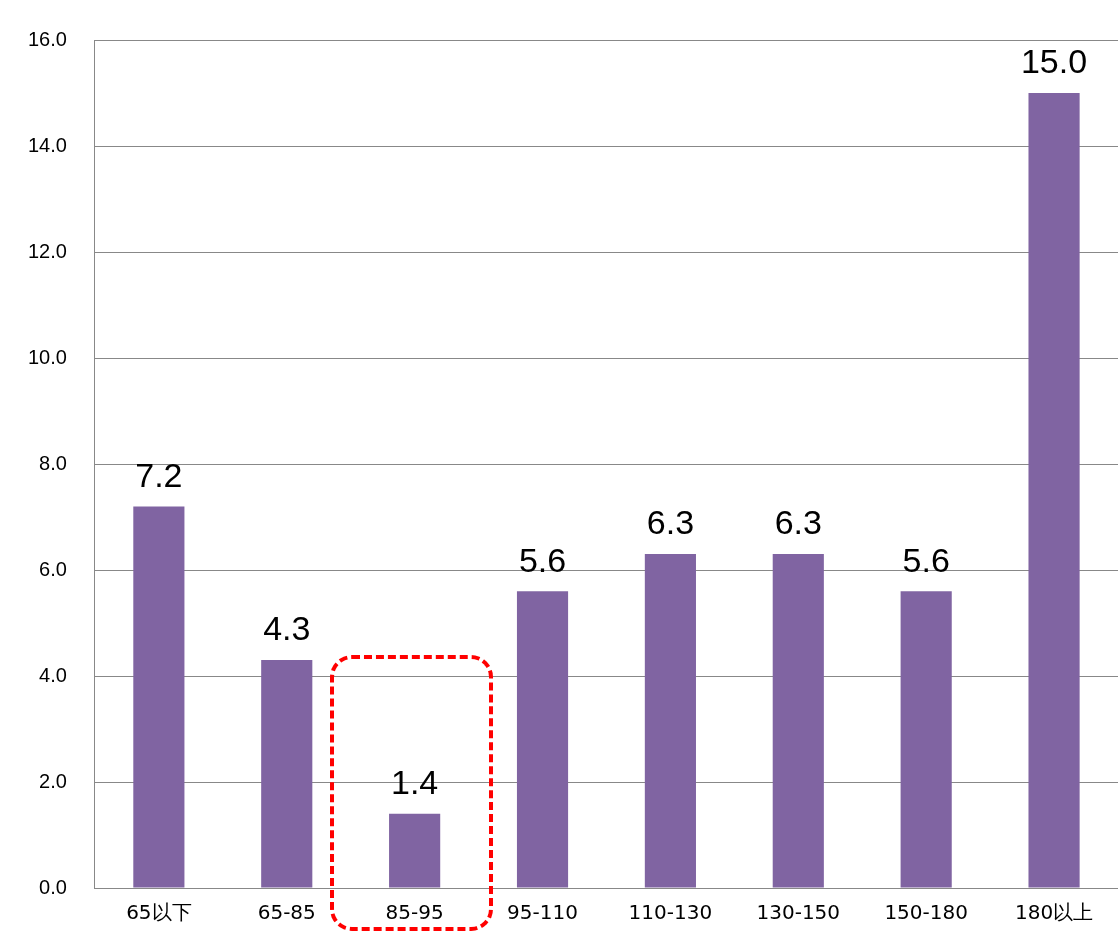 The image size is (1118, 940). Describe the element at coordinates (53, 568) in the screenshot. I see `y-tick-label: 6.0` at that location.